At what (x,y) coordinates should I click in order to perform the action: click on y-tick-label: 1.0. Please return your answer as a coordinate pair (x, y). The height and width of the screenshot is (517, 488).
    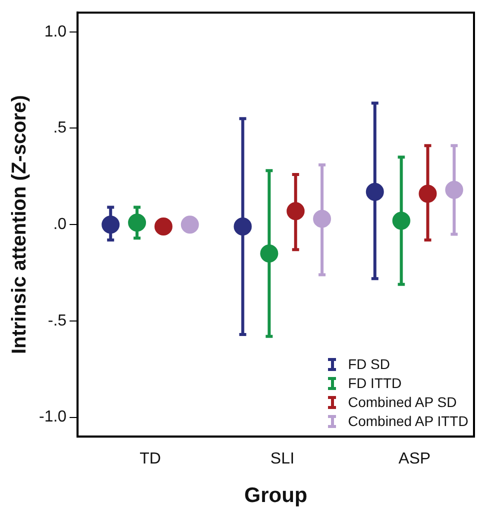
    Looking at the image, I should click on (55, 31).